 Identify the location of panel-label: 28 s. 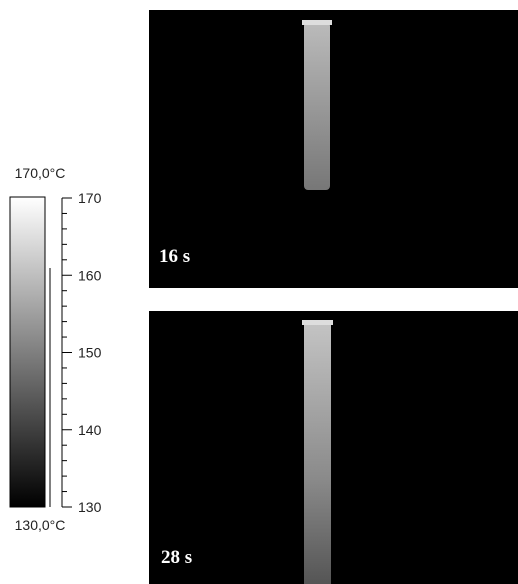
(176, 557).